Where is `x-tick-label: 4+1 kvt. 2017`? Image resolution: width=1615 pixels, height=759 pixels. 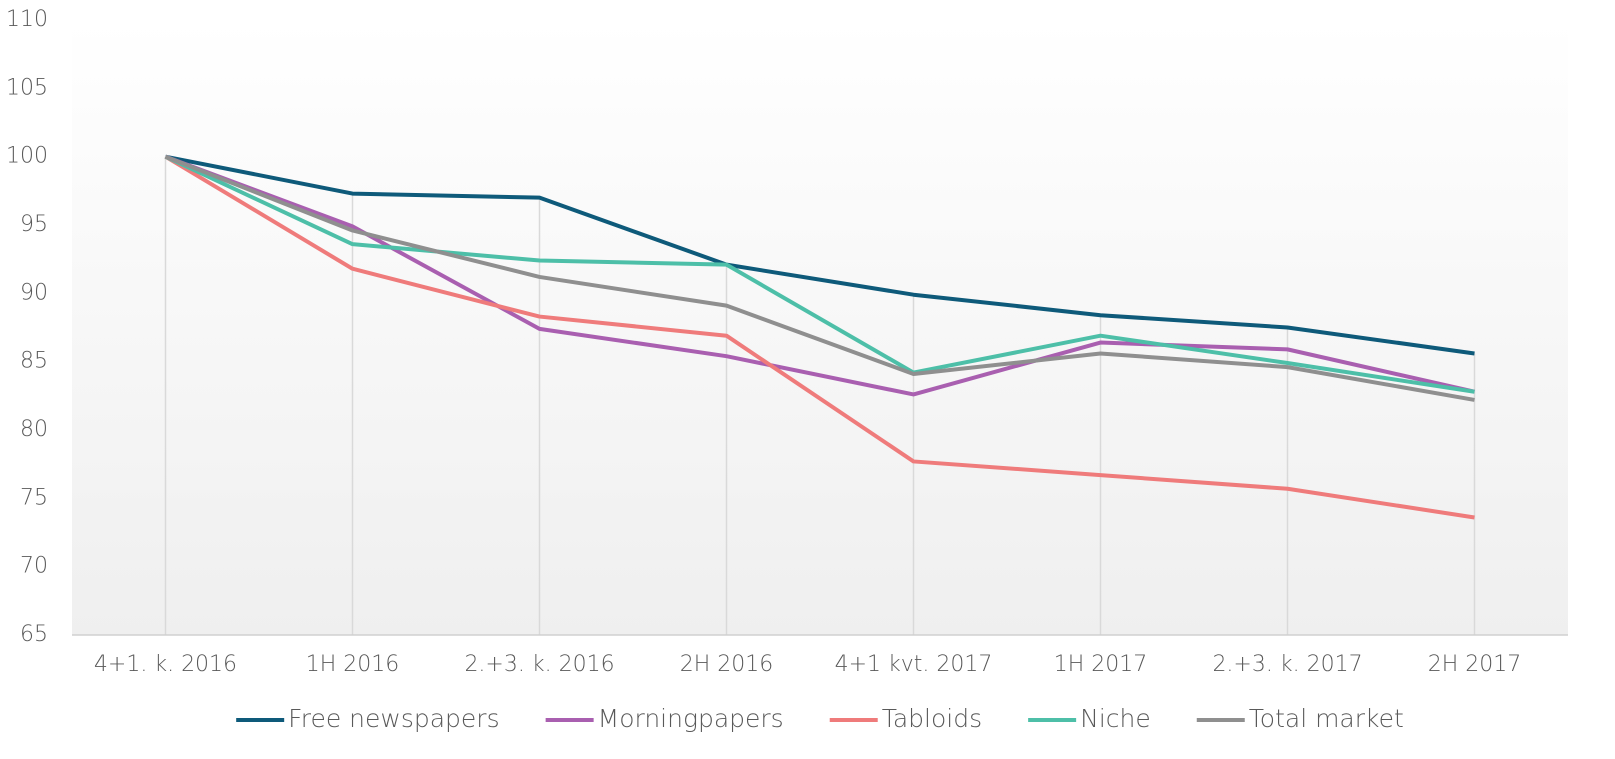
x-tick-label: 4+1 kvt. 2017 is located at coordinates (914, 664).